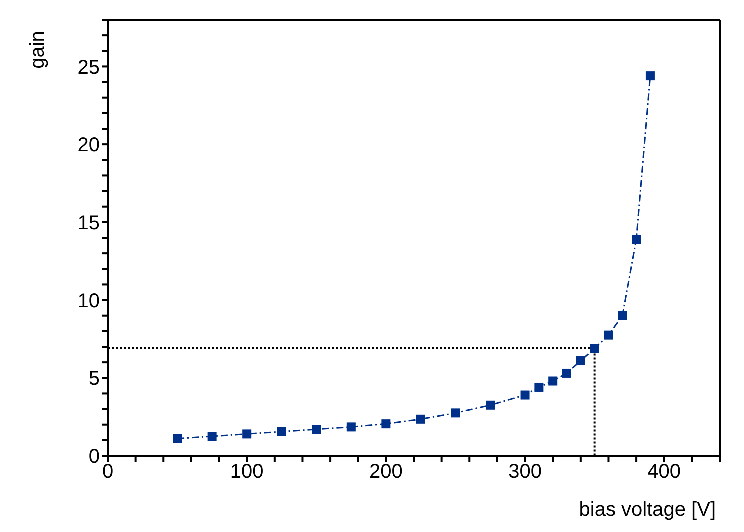  What do you see at coordinates (89, 223) in the screenshot?
I see `y-tick-label: 15` at bounding box center [89, 223].